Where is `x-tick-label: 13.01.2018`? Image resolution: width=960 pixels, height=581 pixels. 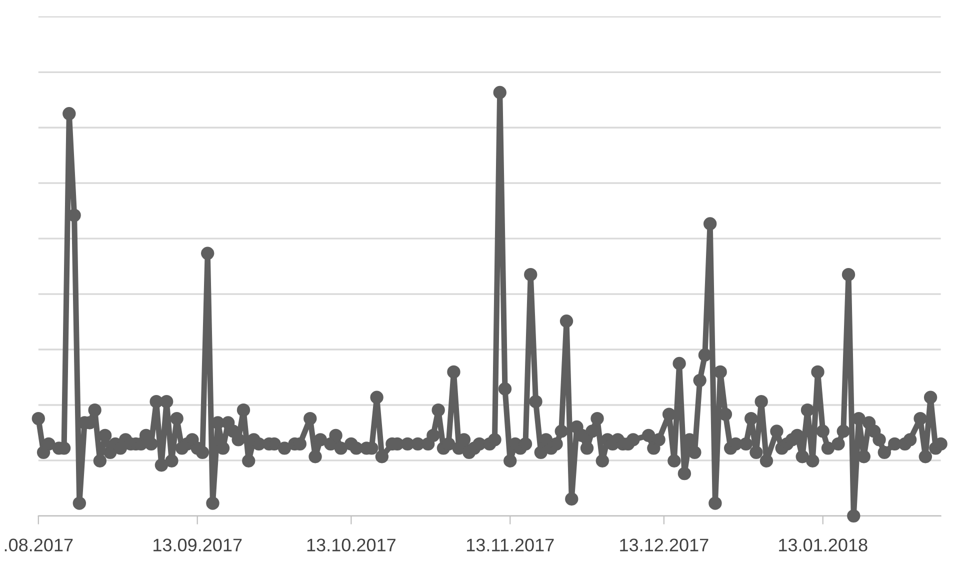
x-tick-label: 13.01.2018 is located at coordinates (823, 545).